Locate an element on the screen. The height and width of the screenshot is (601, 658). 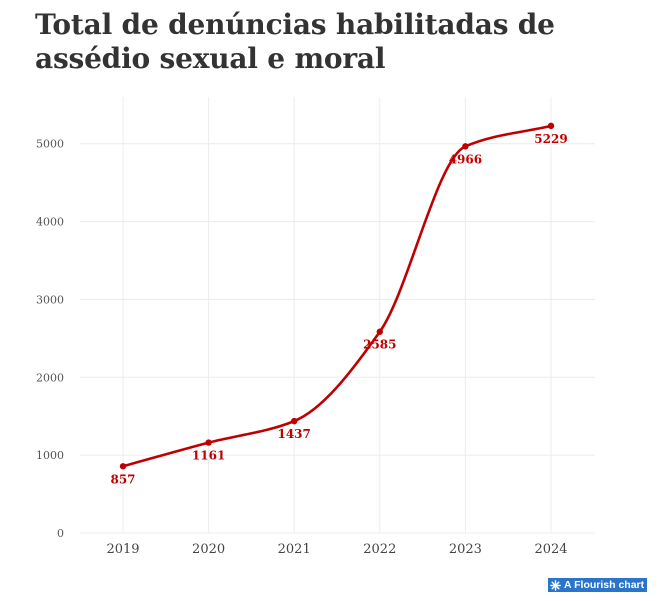
x-tick-label: 2022 is located at coordinates (379, 549).